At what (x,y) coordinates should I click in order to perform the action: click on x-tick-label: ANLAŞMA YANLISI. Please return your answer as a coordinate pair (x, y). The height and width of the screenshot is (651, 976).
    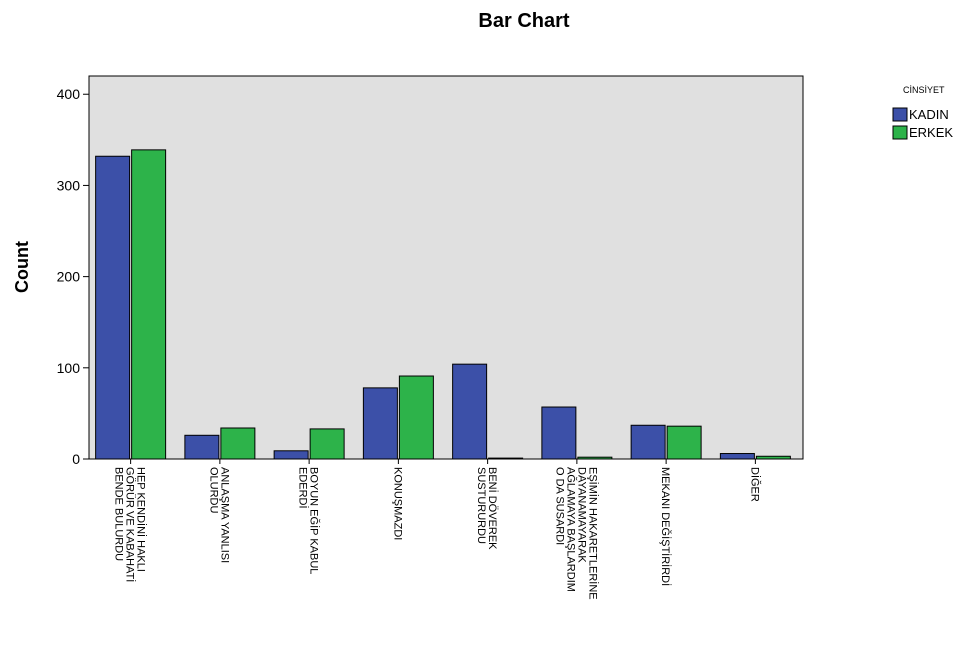
    Looking at the image, I should click on (224, 515).